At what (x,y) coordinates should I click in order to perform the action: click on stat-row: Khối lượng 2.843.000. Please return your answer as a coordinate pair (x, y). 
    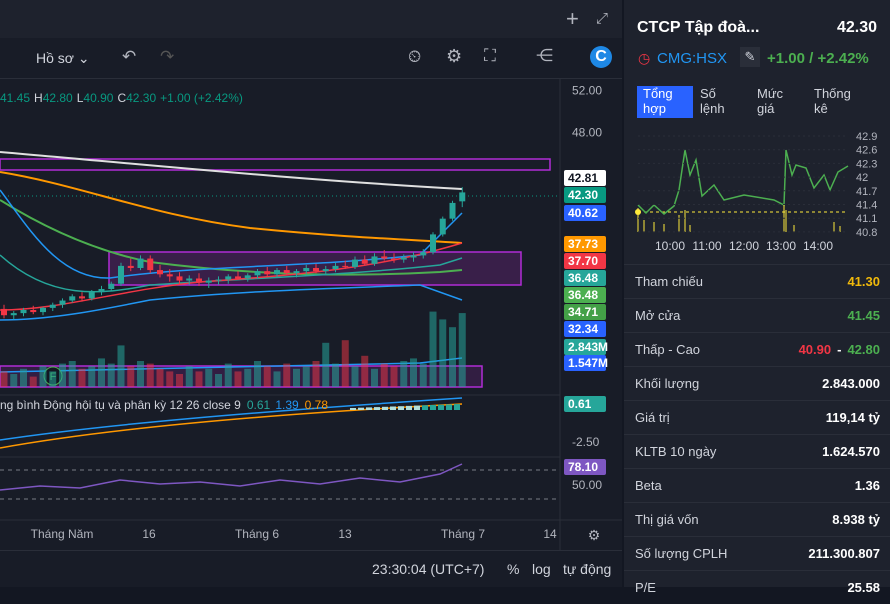
    Looking at the image, I should click on (757, 383).